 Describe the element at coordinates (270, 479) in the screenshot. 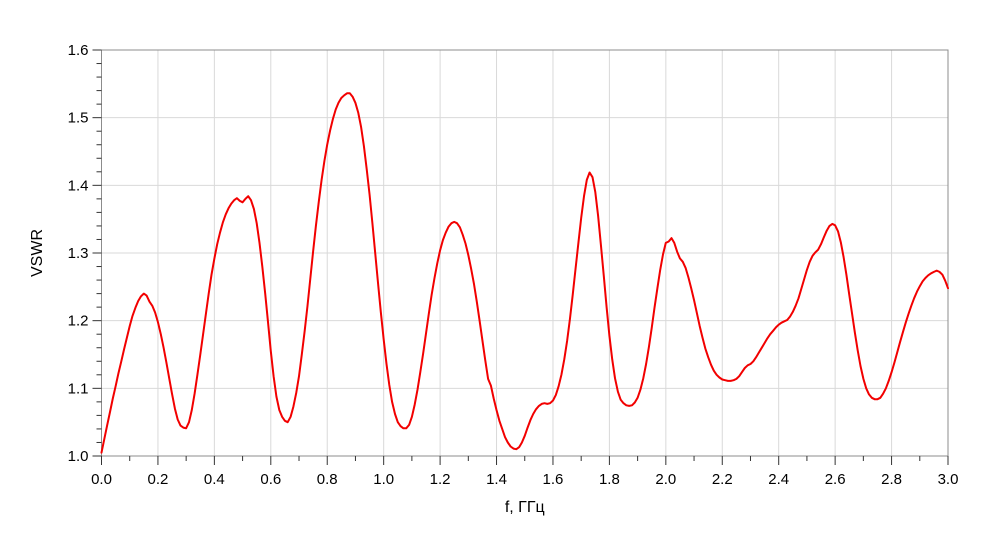

I see `x-tick-label: 0.6` at that location.